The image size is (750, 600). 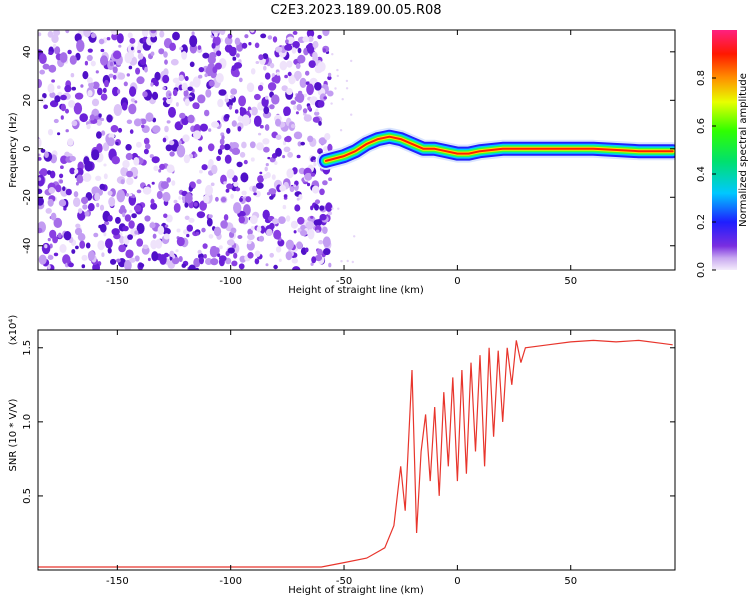 I want to click on spectrogram-y-tick-label: 40, so click(x=27, y=51).